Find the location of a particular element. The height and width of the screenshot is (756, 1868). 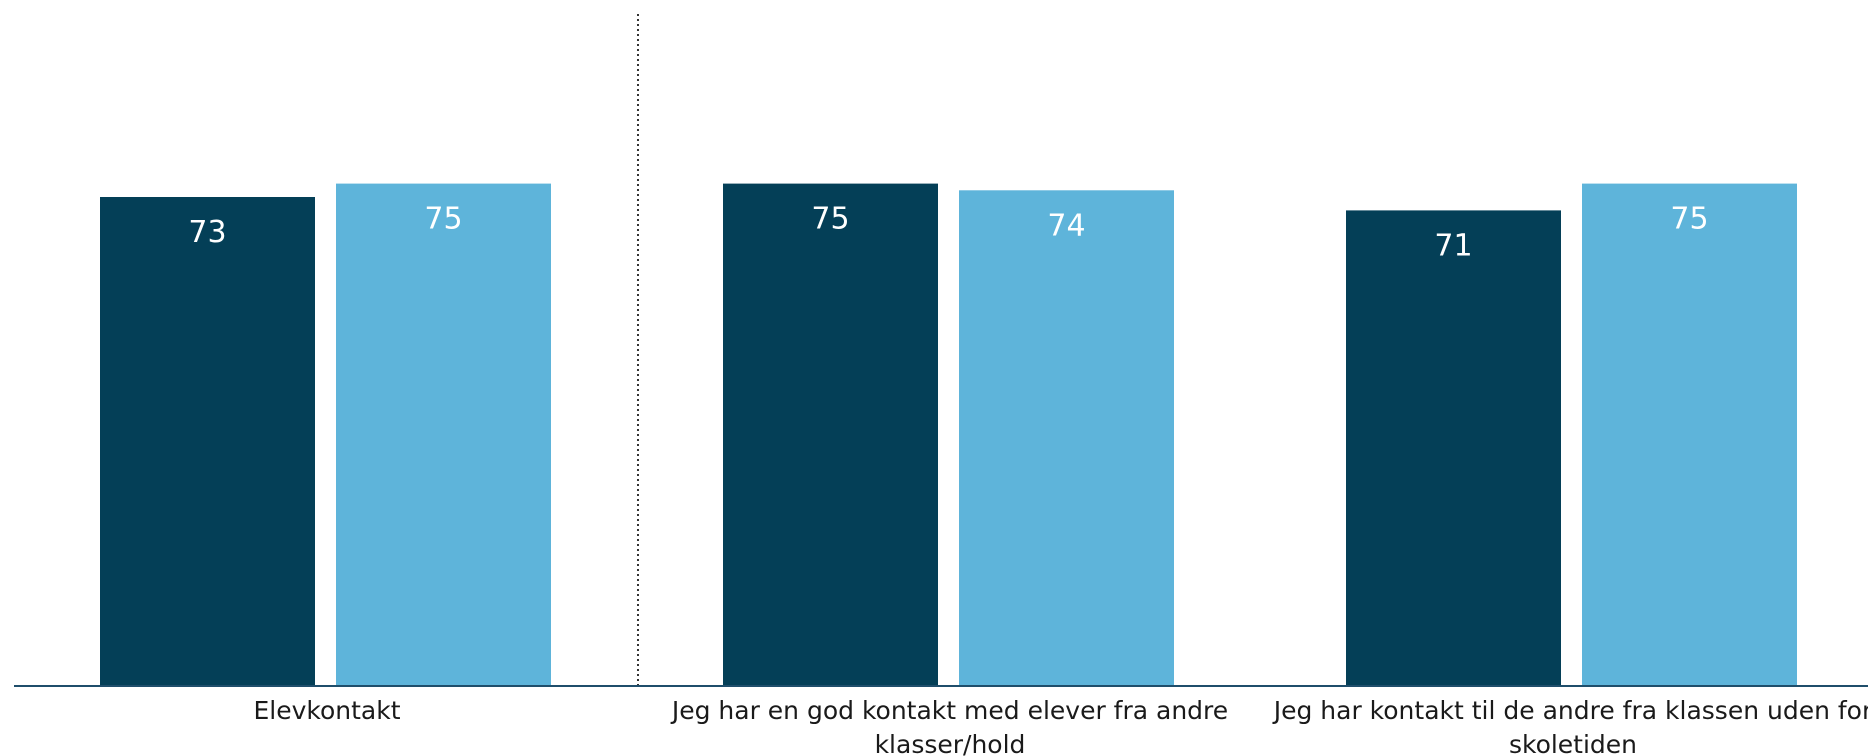

data-label-c2-s1: 75 is located at coordinates (830, 219).